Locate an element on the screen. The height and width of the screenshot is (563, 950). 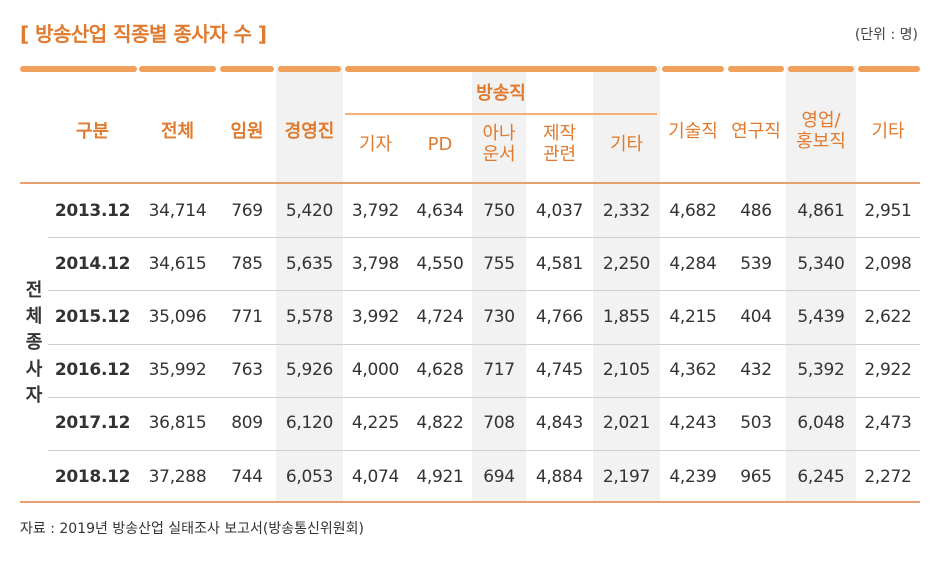
table-cell: 809 is located at coordinates (247, 423).